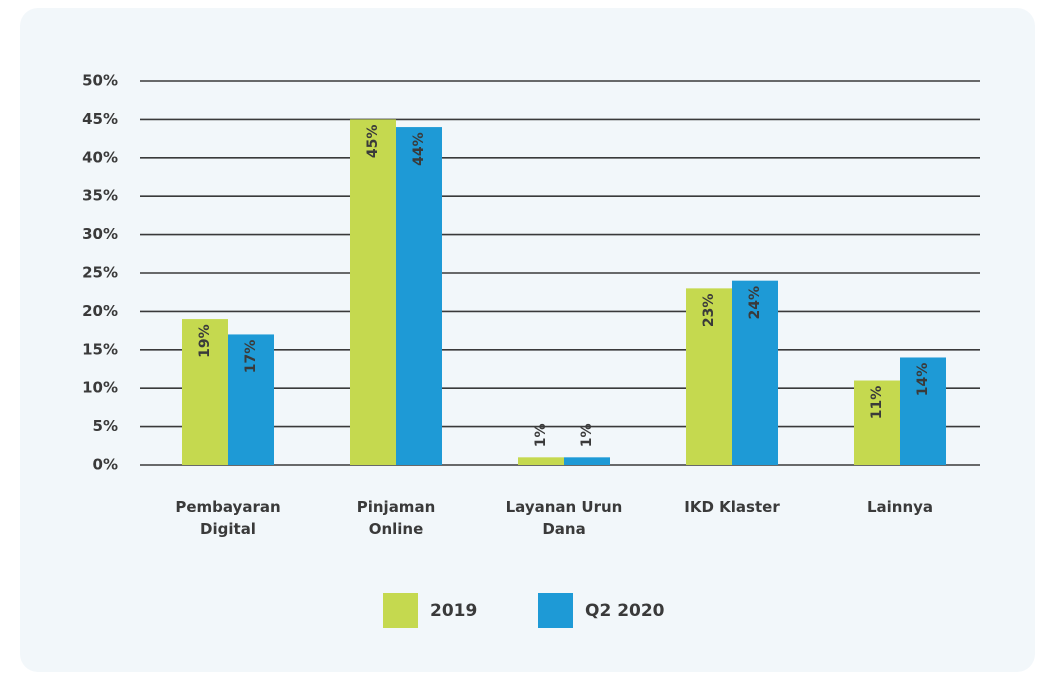 The width and height of the screenshot is (1043, 674). Describe the element at coordinates (877, 403) in the screenshot. I see `value-label: 11%` at that location.